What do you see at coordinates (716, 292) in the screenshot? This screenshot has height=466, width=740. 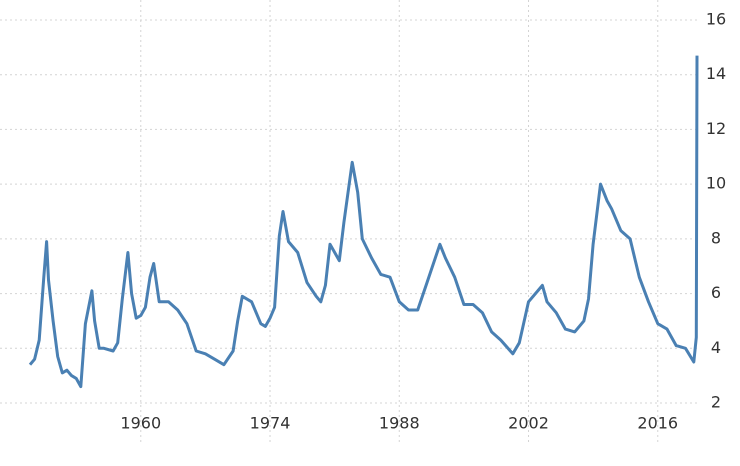 I see `y-tick-label: 6` at bounding box center [716, 292].